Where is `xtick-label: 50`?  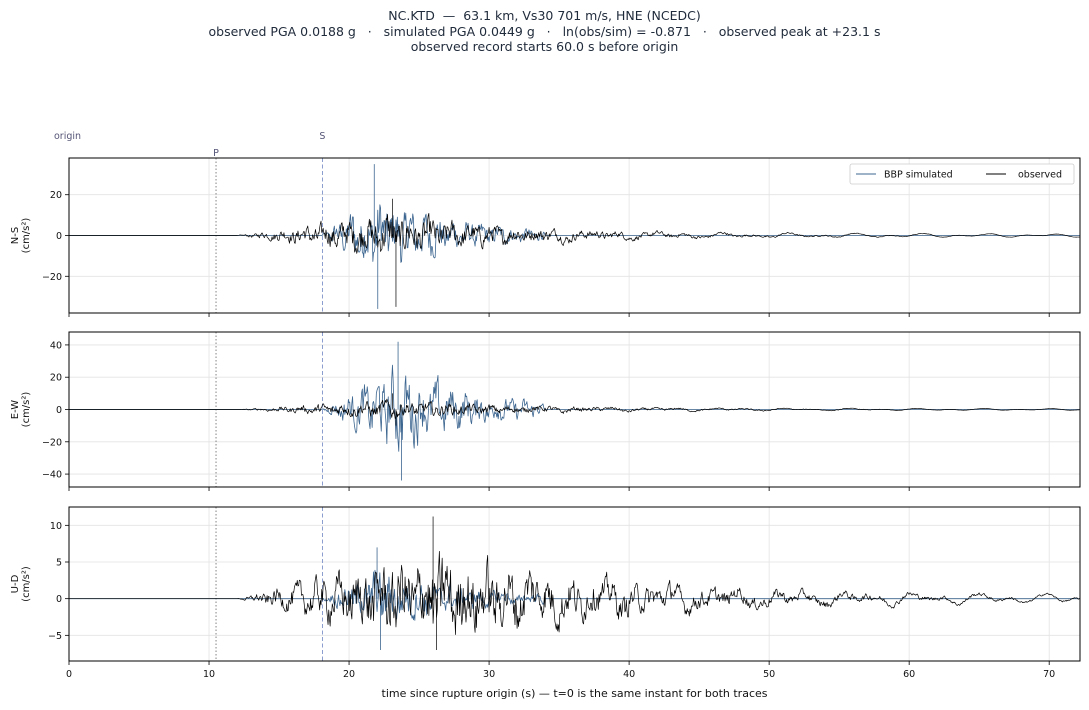
xtick-label: 50 is located at coordinates (769, 674).